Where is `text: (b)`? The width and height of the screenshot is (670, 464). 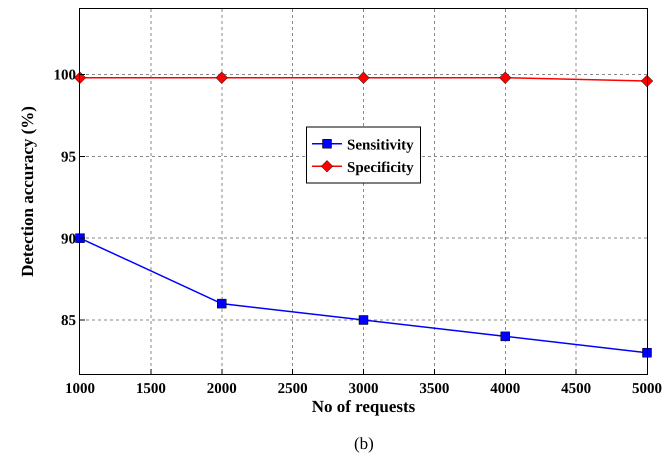 text: (b) is located at coordinates (364, 443).